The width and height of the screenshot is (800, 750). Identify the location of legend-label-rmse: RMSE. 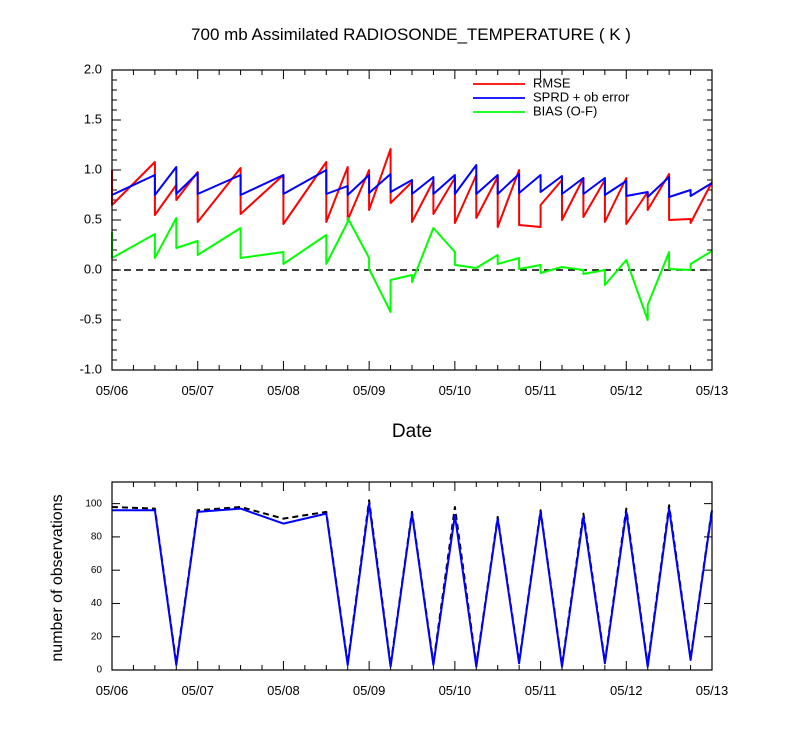
(552, 82).